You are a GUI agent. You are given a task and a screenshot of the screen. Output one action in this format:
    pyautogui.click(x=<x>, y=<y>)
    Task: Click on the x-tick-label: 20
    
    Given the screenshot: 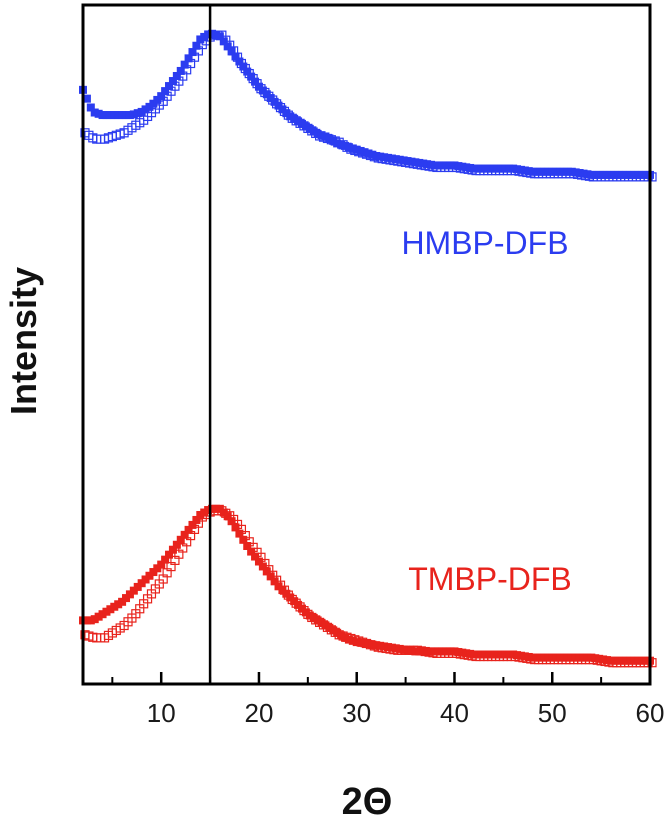 What is the action you would take?
    pyautogui.click(x=259, y=713)
    